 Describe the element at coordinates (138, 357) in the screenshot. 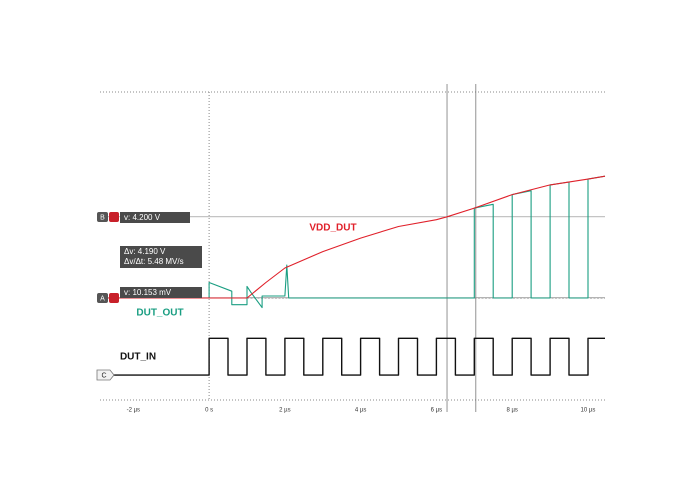

I see `trace-label: DUT_IN` at that location.